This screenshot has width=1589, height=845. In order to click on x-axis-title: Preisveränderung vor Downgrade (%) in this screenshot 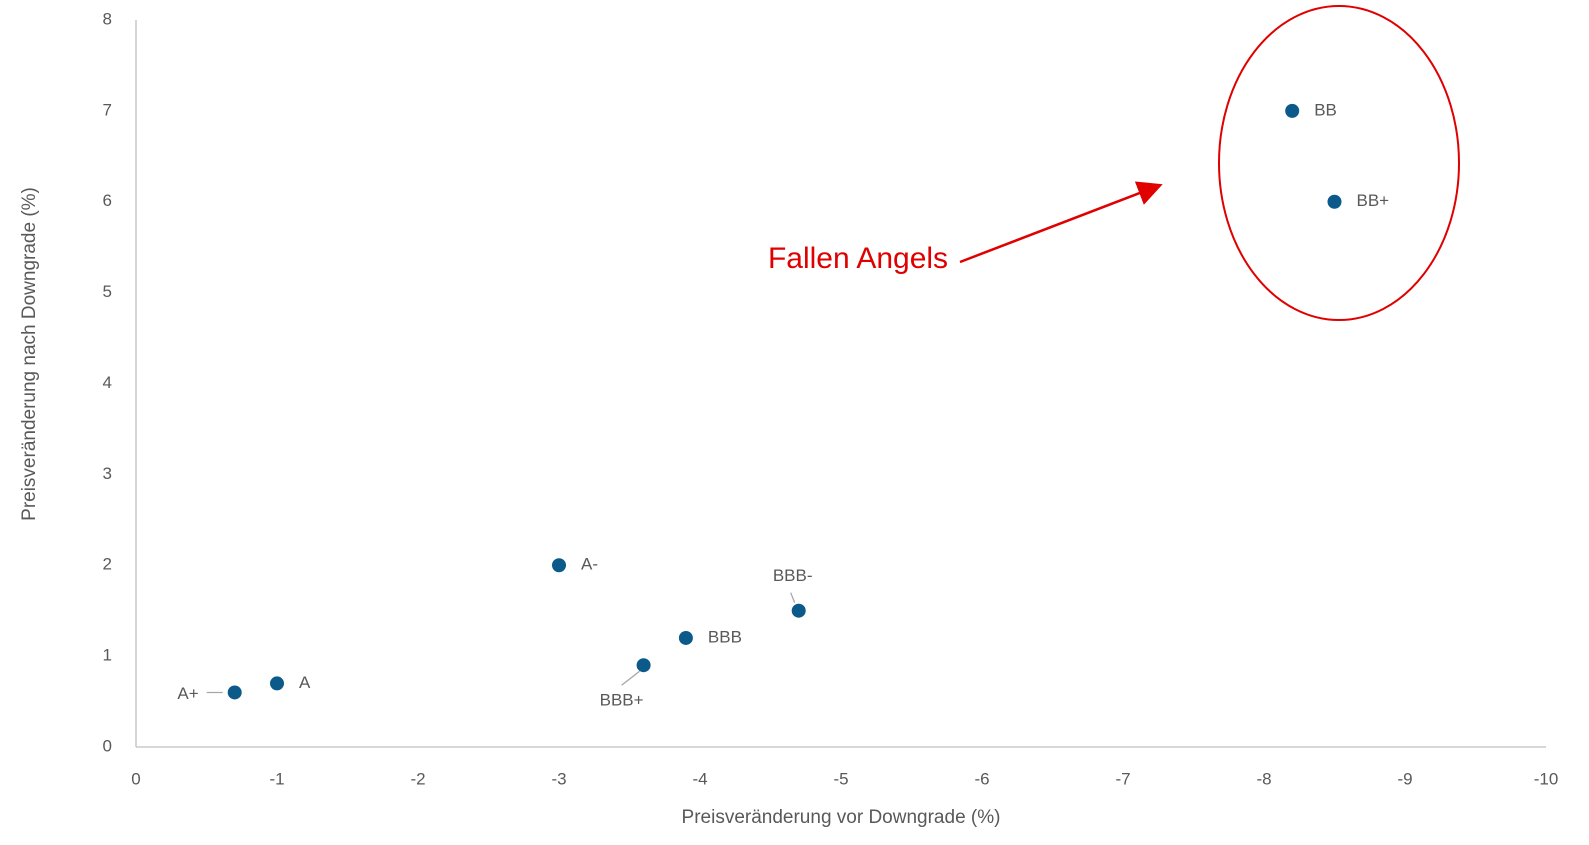, I will do `click(841, 817)`.